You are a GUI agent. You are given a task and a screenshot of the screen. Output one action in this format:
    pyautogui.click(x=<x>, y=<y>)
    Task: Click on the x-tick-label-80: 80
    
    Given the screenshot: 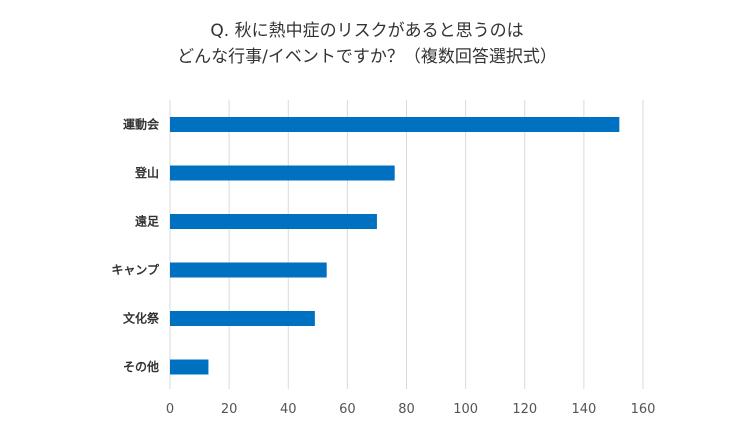 What is the action you would take?
    pyautogui.click(x=406, y=409)
    